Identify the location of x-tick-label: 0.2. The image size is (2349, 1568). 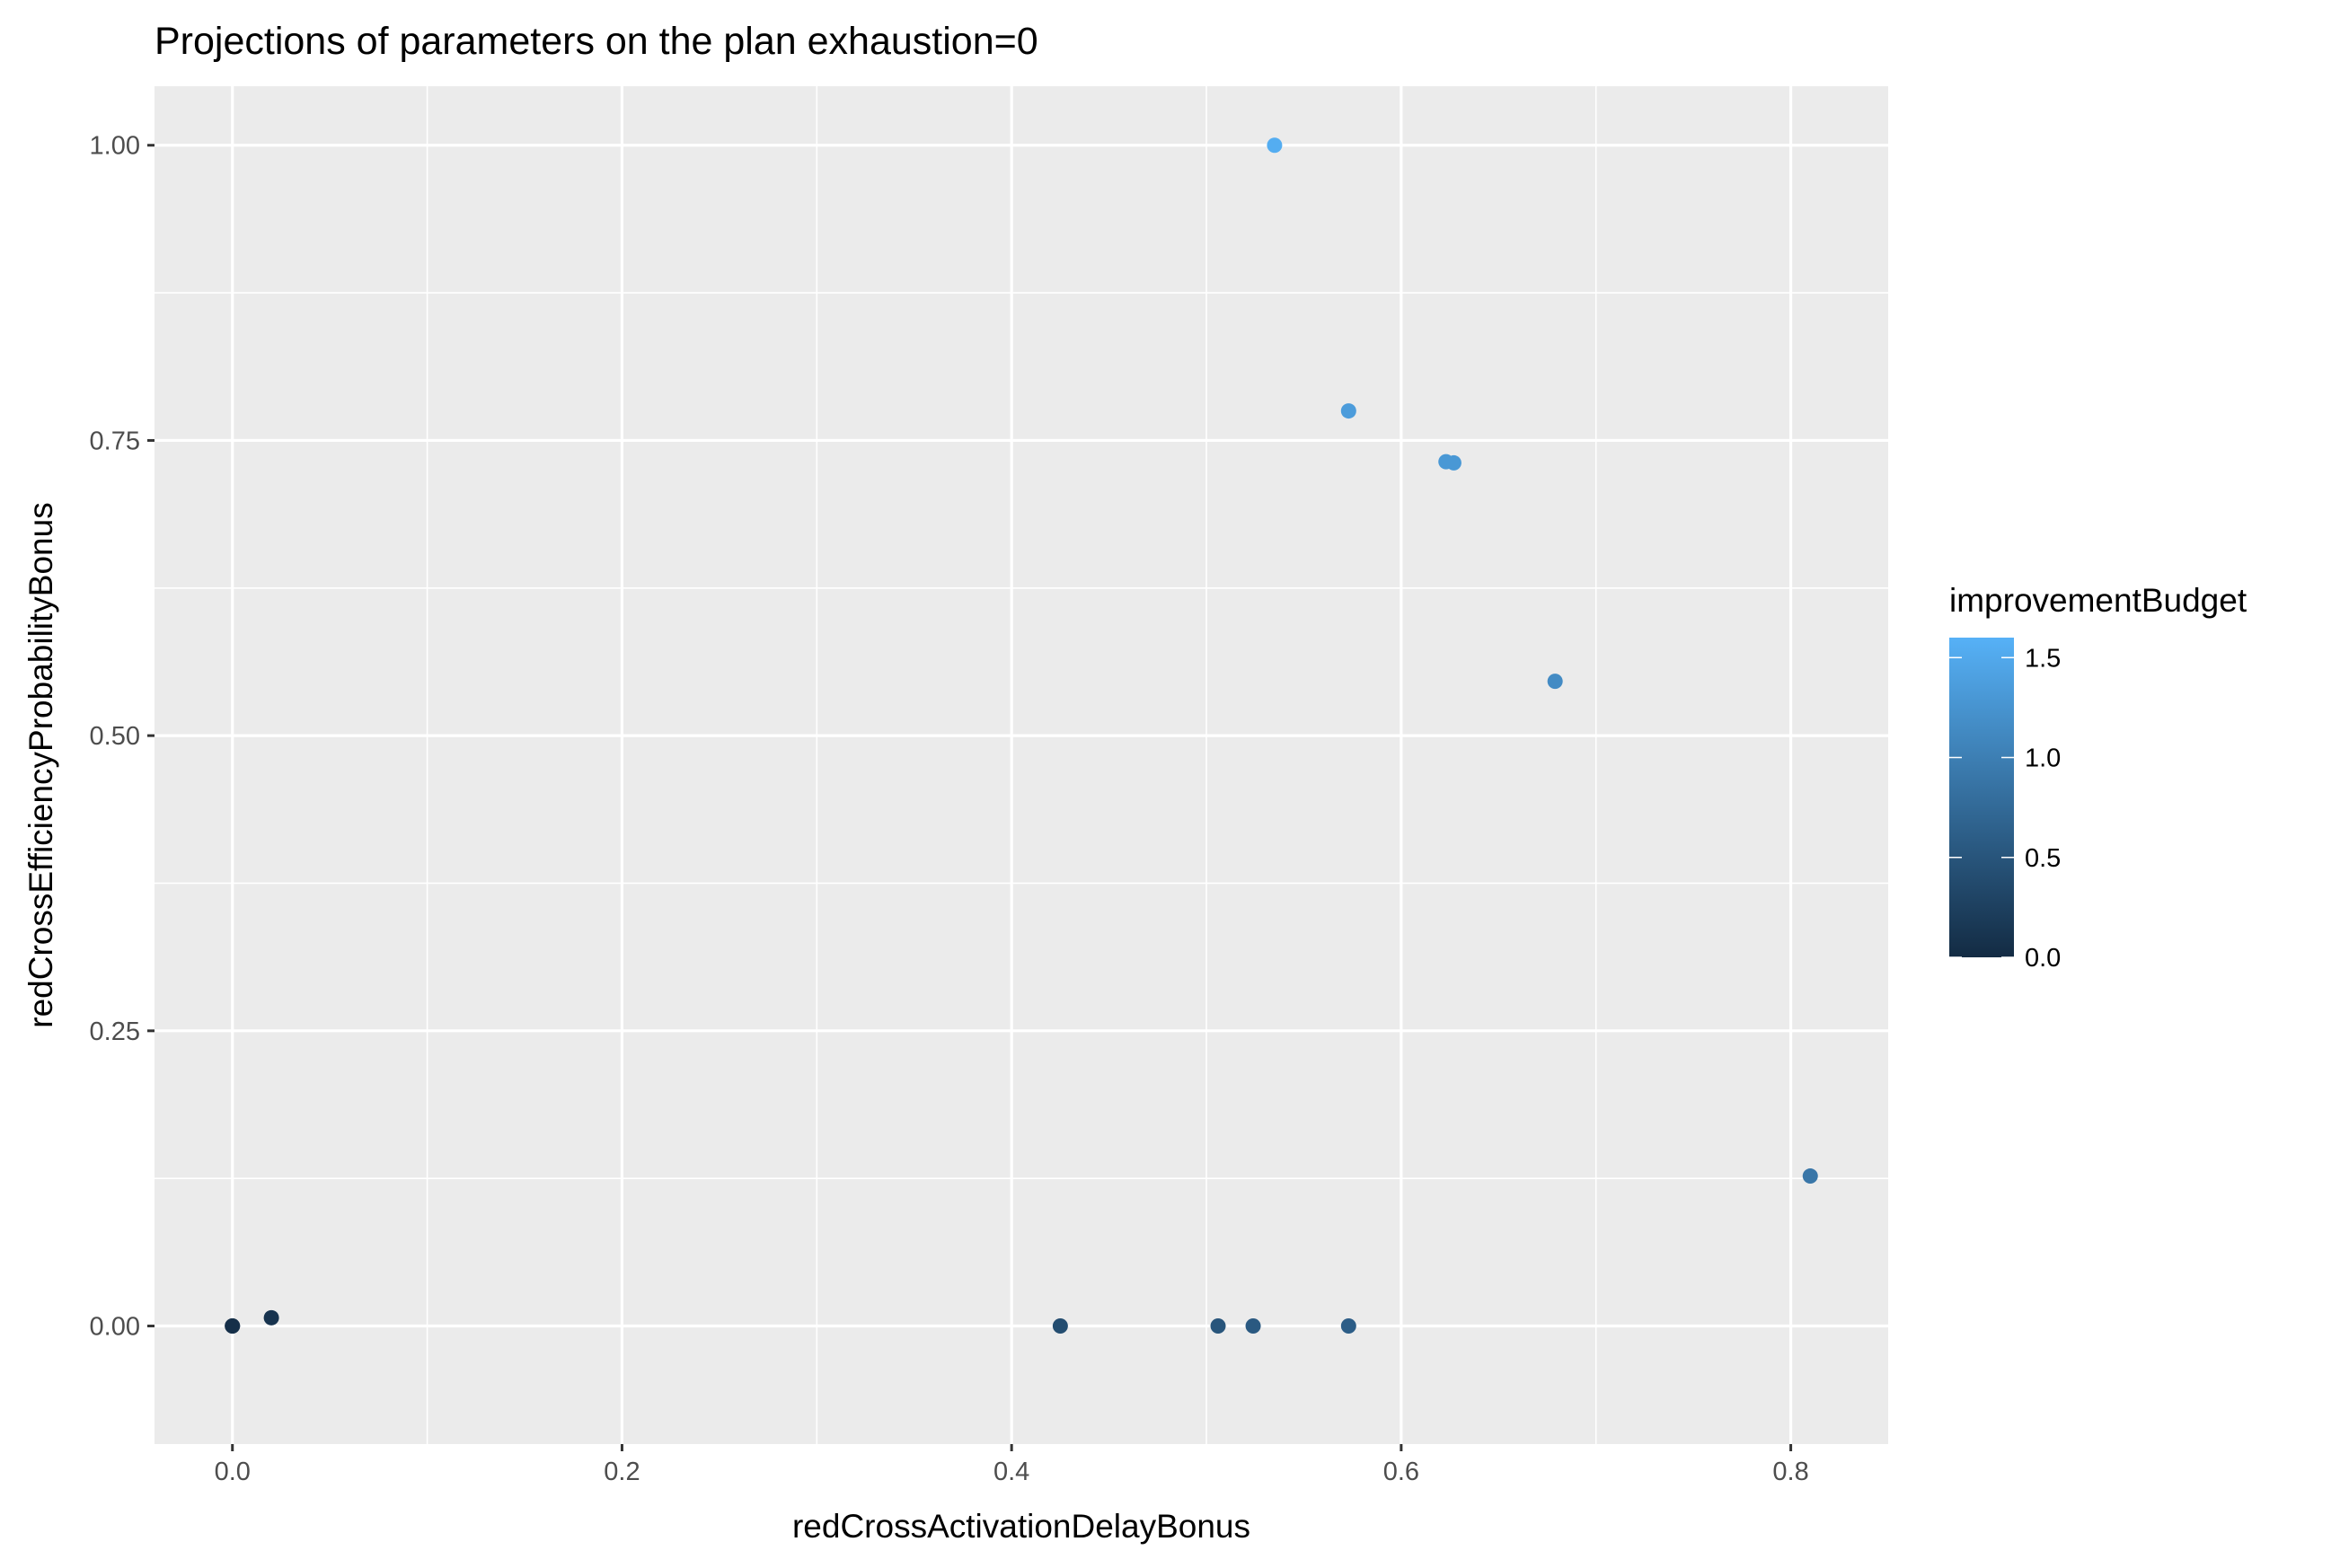
(622, 1472).